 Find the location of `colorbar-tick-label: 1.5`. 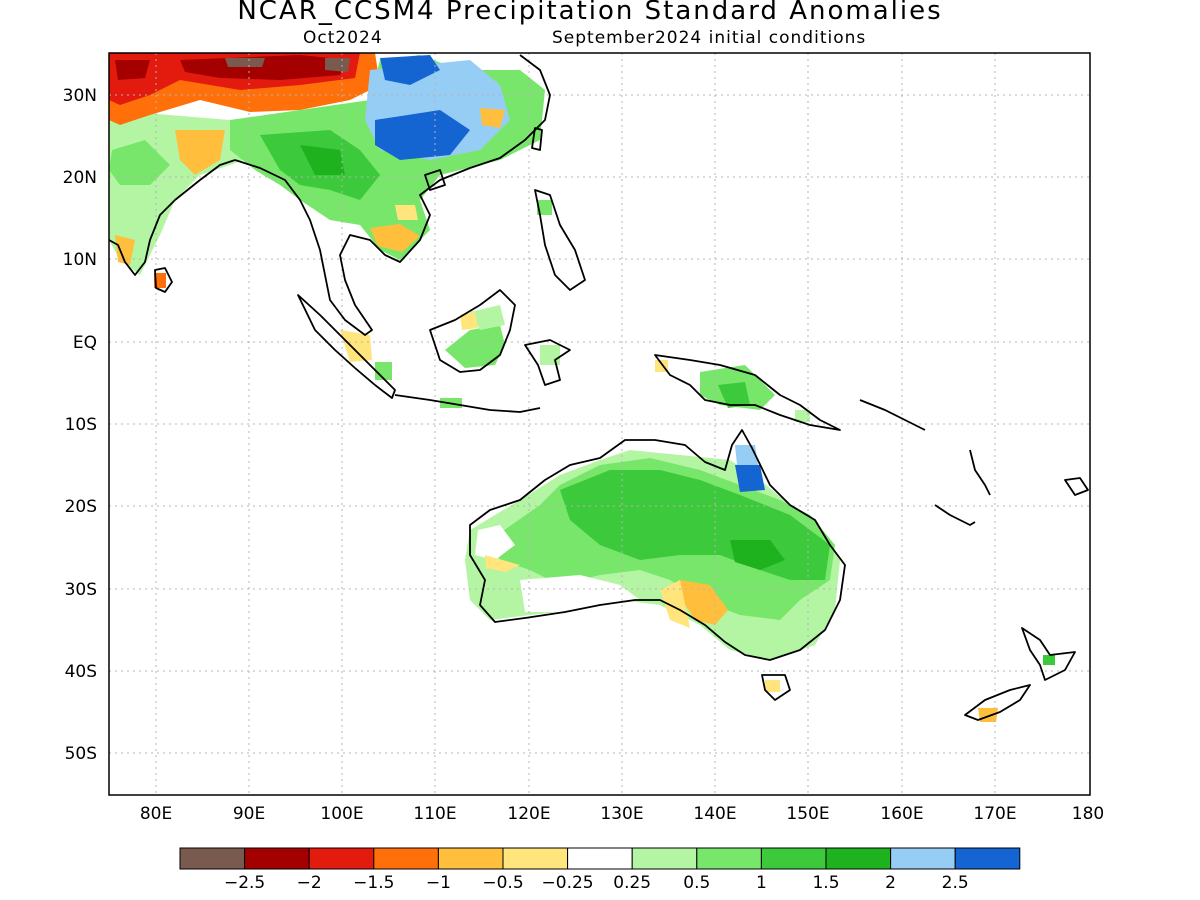

colorbar-tick-label: 1.5 is located at coordinates (825, 883).